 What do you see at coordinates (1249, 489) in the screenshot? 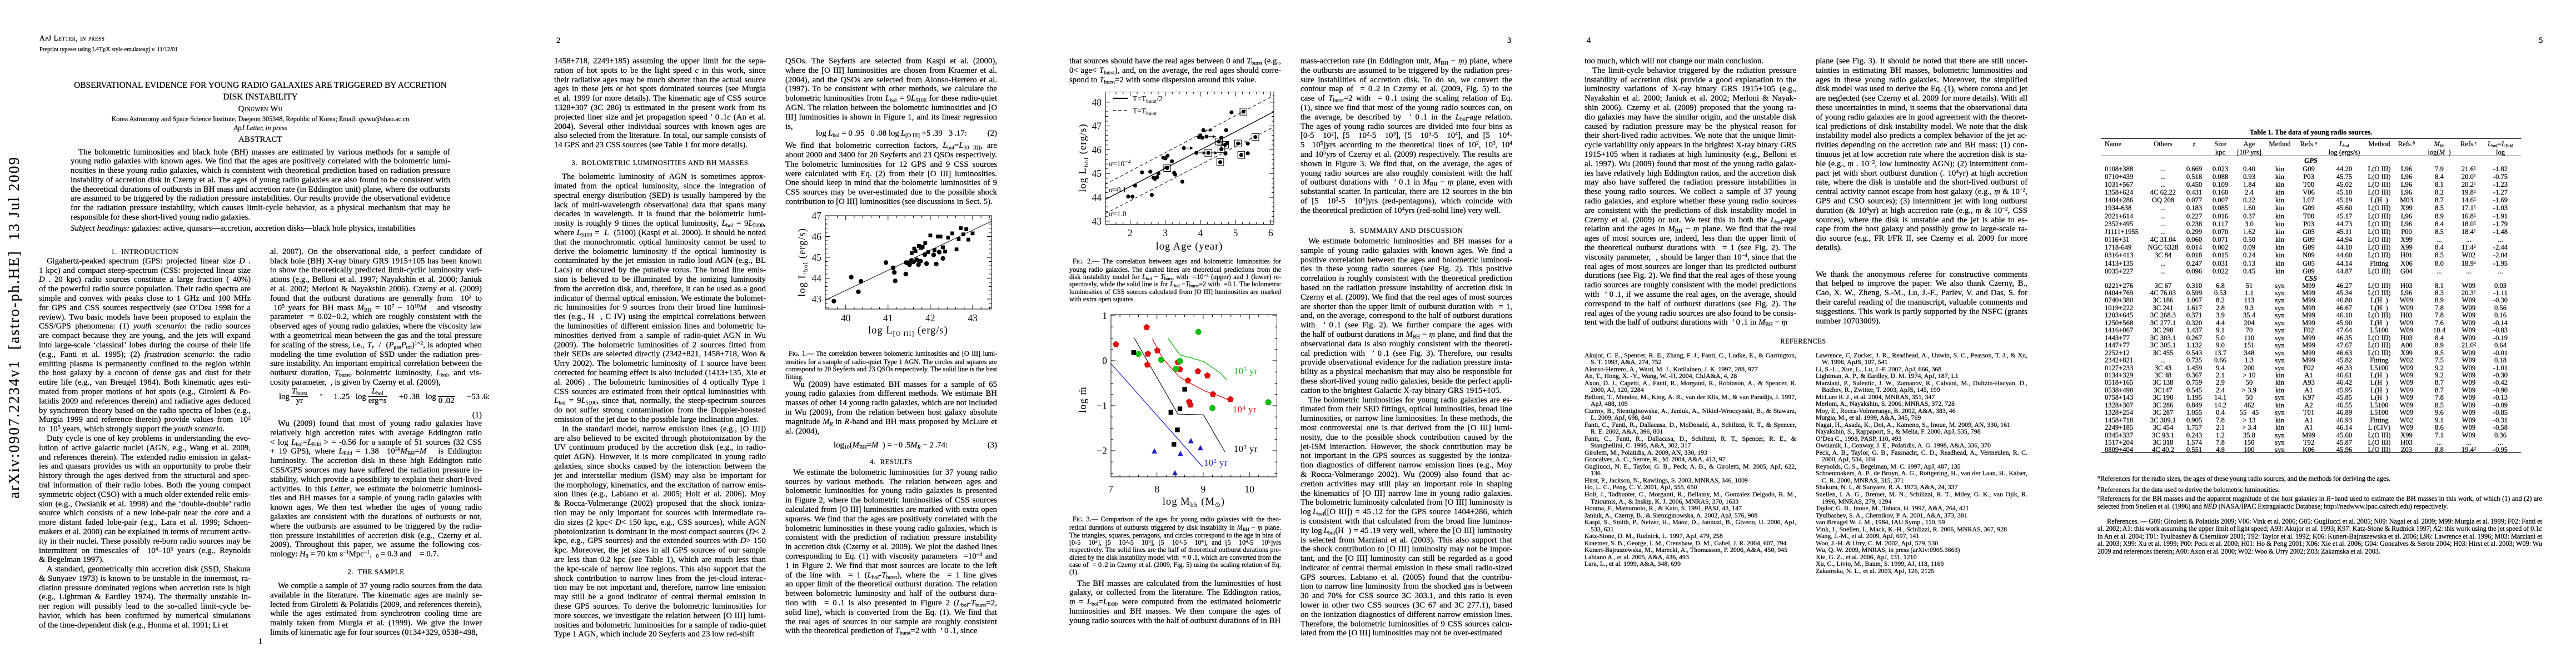
I see `svg-text: 10` at bounding box center [1249, 489].